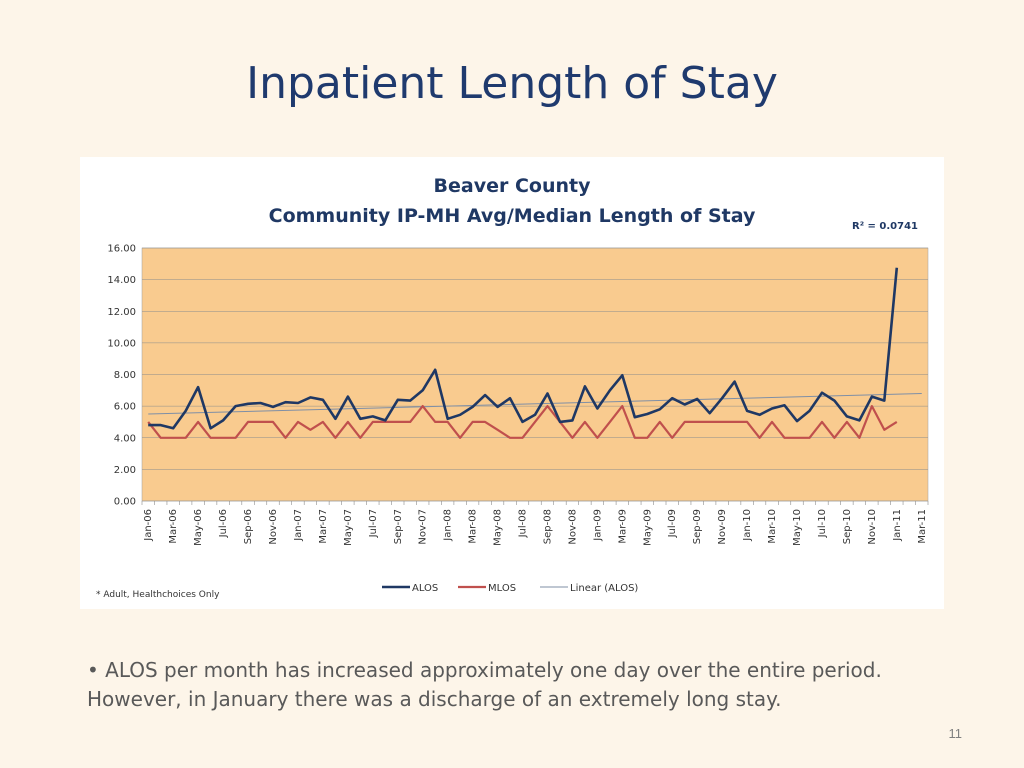 The height and width of the screenshot is (768, 1024). Describe the element at coordinates (198, 527) in the screenshot. I see `x-tick-label: May-06` at that location.